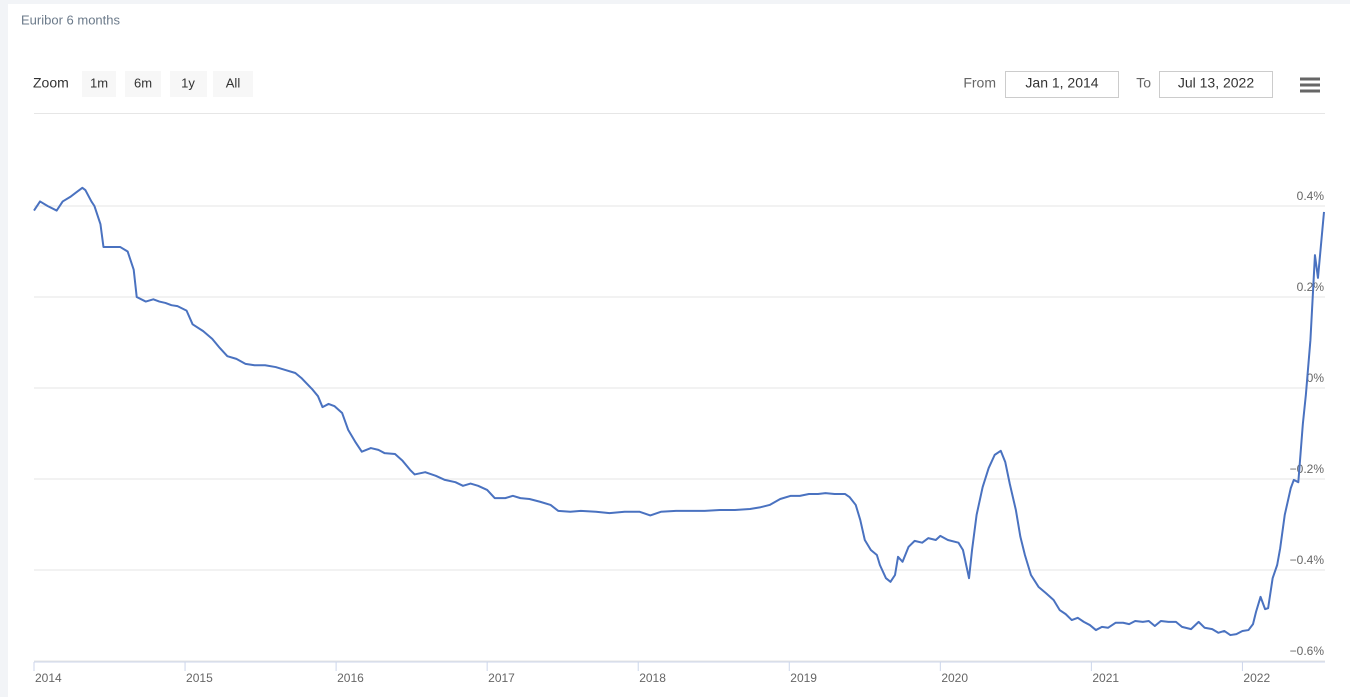  I want to click on x-tick-label: 2018, so click(652, 678).